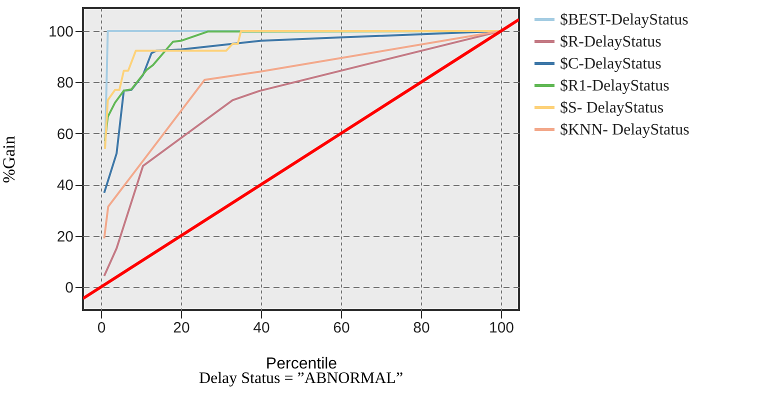 The height and width of the screenshot is (409, 757). I want to click on legend-label: $R-DelayStatus, so click(611, 42).